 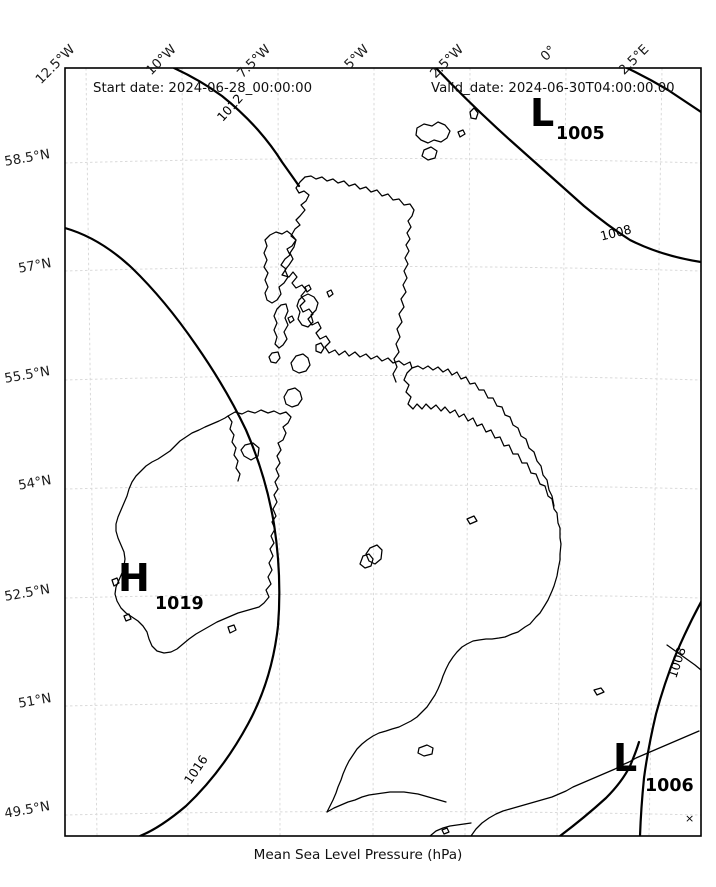 I want to click on coastline-islet-a, so click(x=308, y=288).